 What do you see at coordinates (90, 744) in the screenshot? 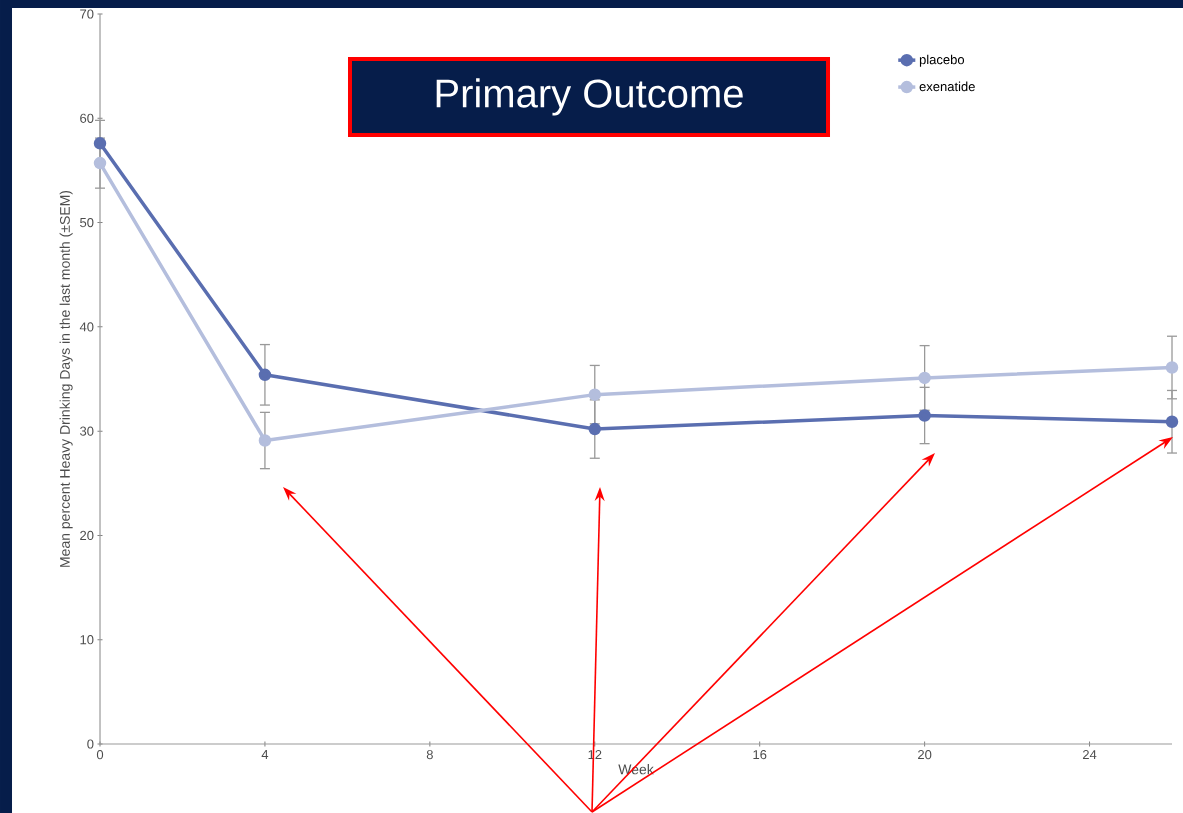
I see `y-tick-label: 0` at bounding box center [90, 744].